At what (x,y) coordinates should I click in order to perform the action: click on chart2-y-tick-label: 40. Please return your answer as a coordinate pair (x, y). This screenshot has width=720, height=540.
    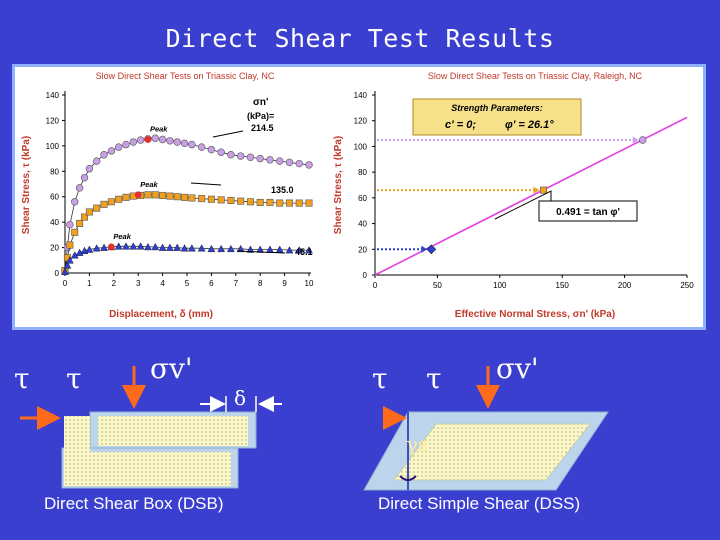
    Looking at the image, I should click on (362, 224).